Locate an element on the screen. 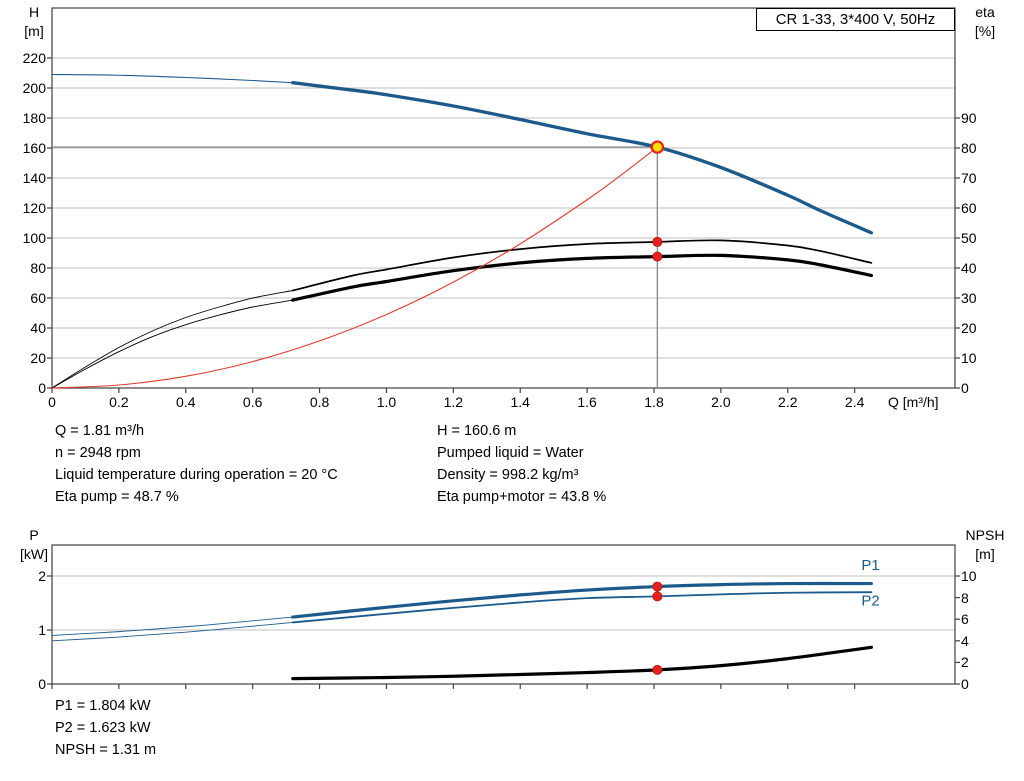 Image resolution: width=1024 pixels, height=781 pixels. q-tick-label-2.4: 2.4 is located at coordinates (854, 402).